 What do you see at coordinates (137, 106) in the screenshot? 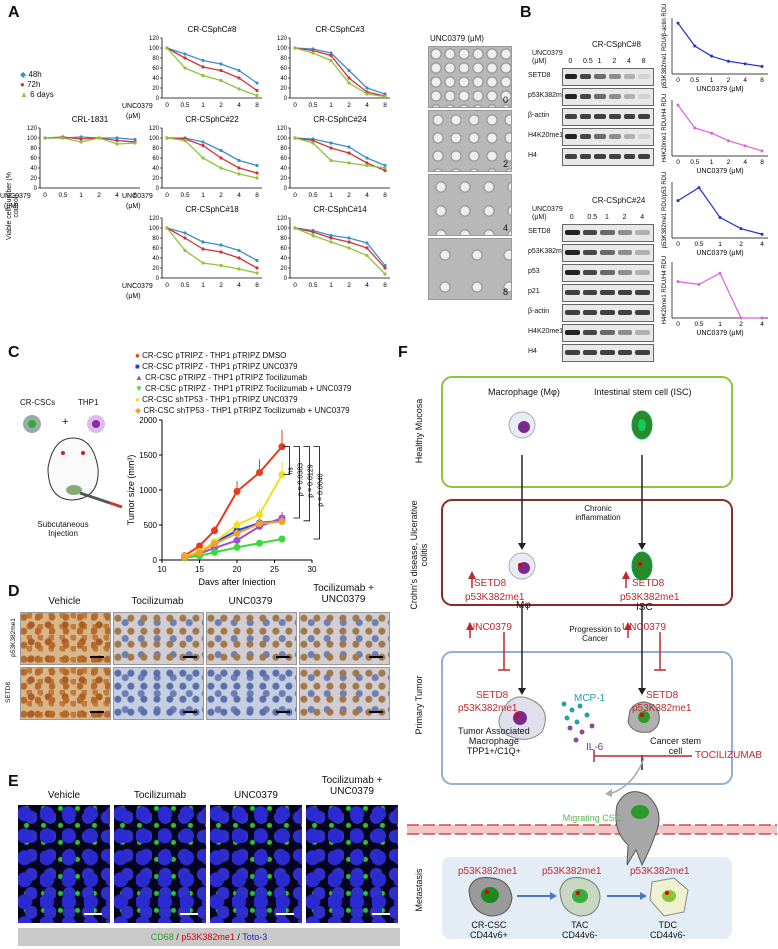
I see `xlabel-1-0: UNC0379` at bounding box center [137, 106].